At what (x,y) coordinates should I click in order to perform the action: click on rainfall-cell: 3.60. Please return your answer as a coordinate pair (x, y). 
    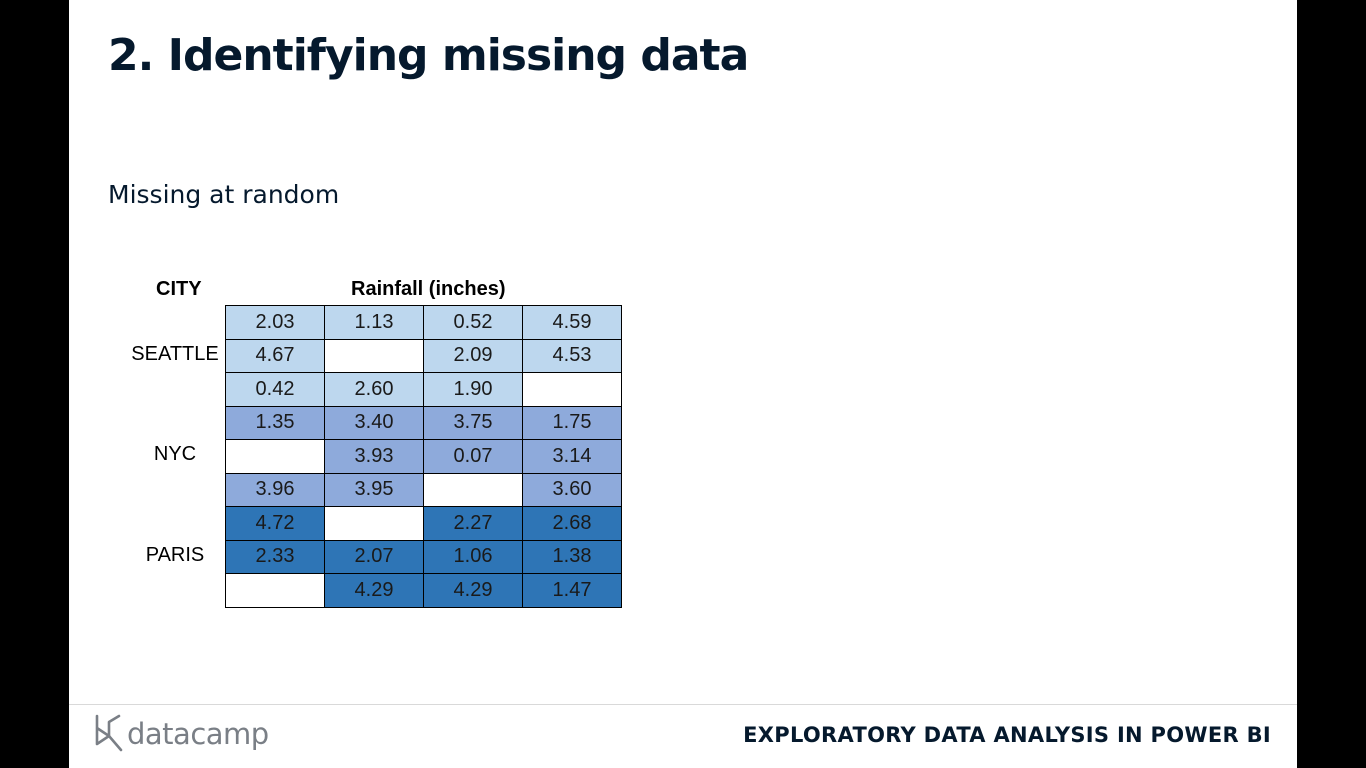
    Looking at the image, I should click on (572, 489).